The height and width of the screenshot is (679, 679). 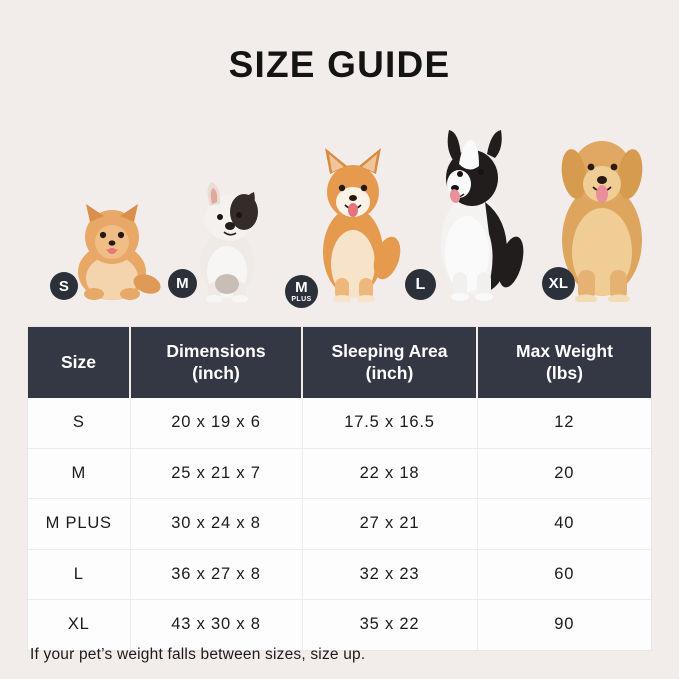 I want to click on size-badge-m-label: M, so click(x=182, y=283).